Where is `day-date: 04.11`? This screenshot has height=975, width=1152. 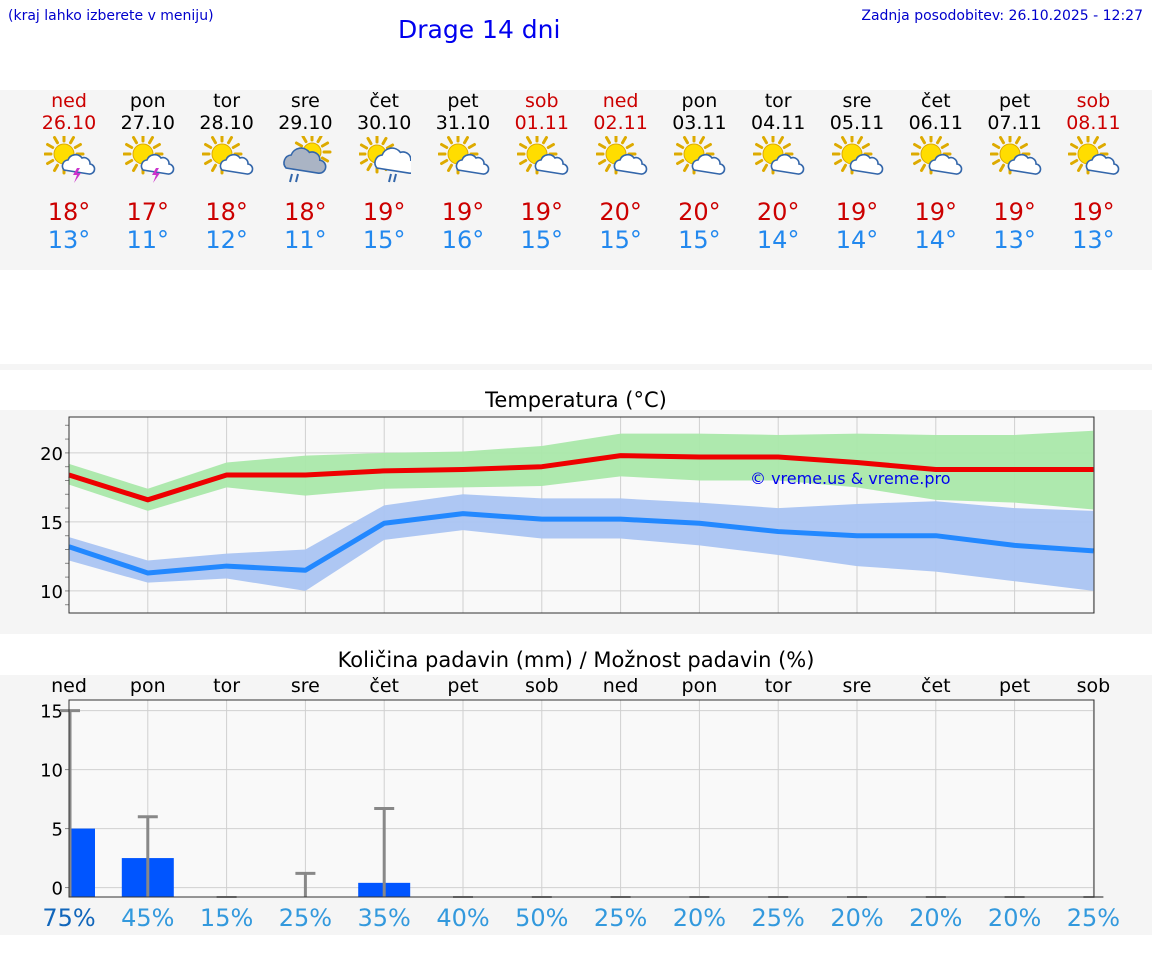 day-date: 04.11 is located at coordinates (778, 123).